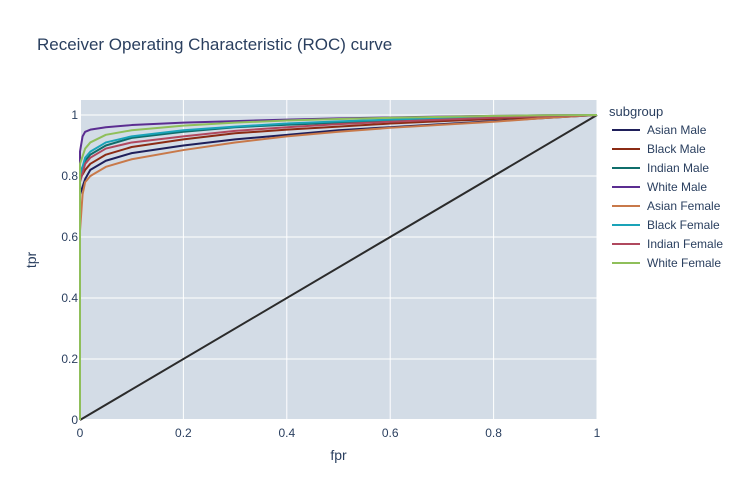 The image size is (750, 500). I want to click on y-tick-labels: 0 0.2 0.4 0.6 0.8 1, so click(69, 267).